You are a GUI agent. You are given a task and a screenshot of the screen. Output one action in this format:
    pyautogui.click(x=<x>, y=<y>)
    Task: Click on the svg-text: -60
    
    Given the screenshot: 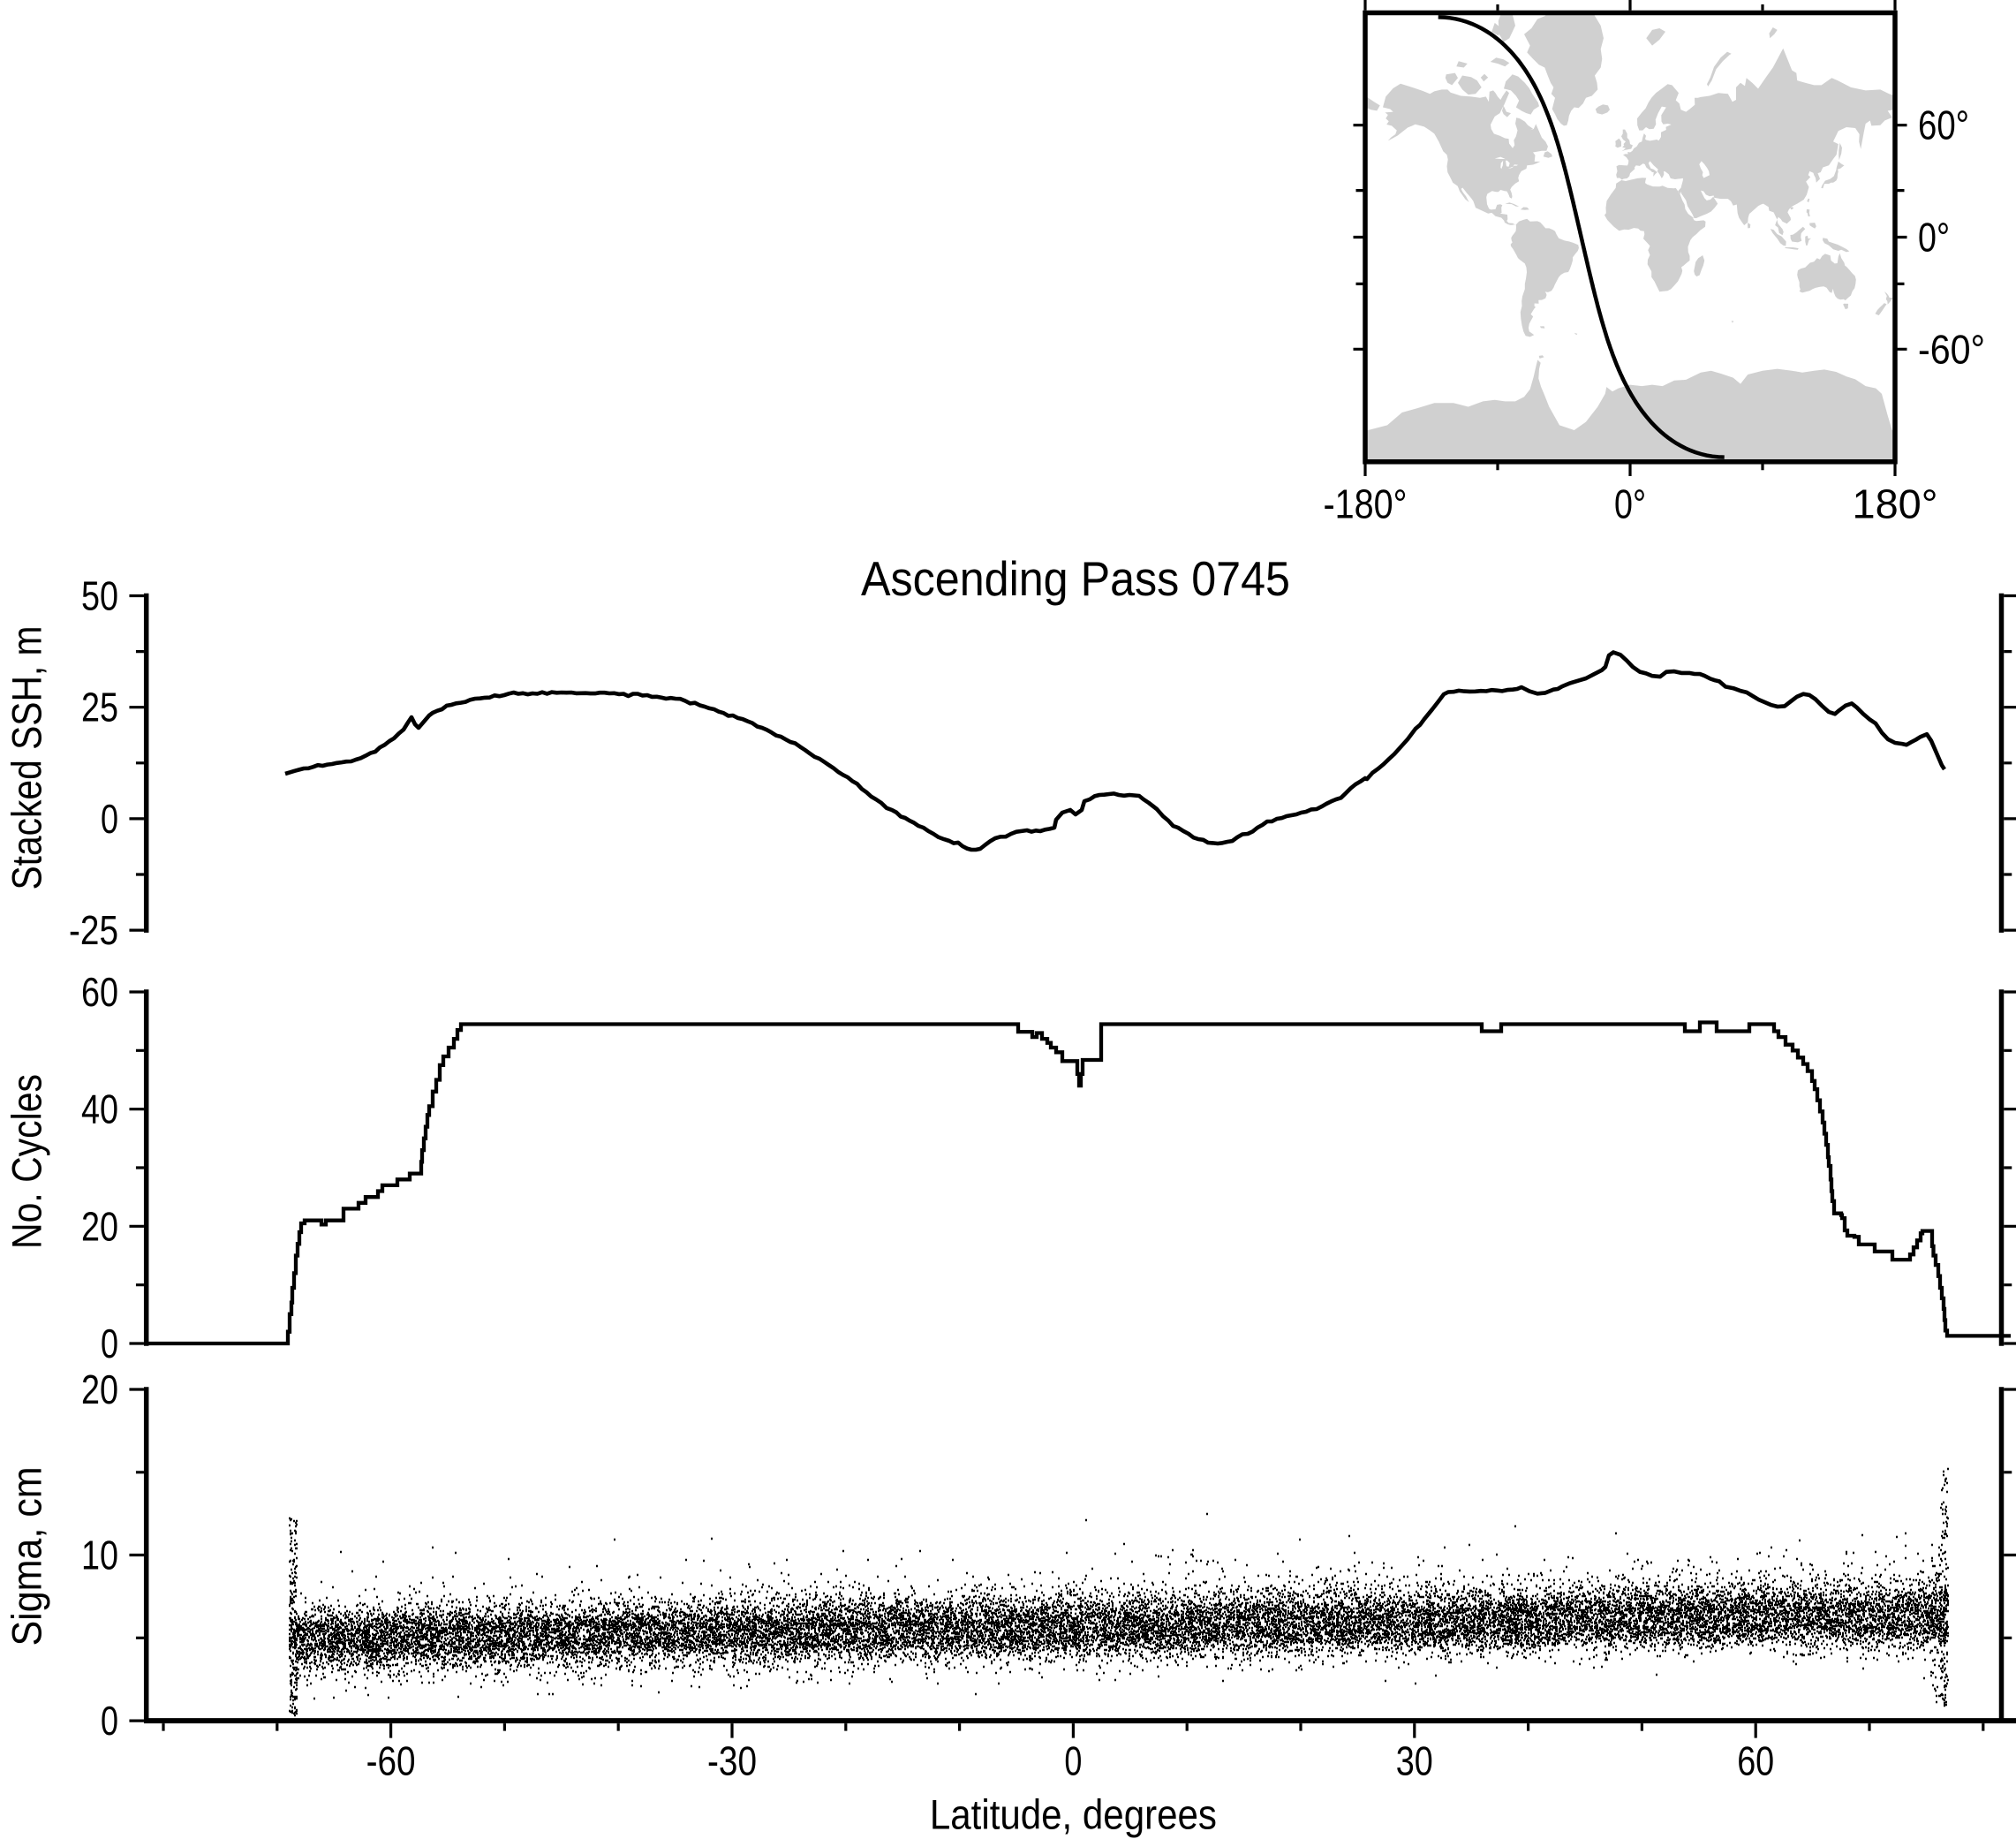 What is the action you would take?
    pyautogui.click(x=391, y=1761)
    